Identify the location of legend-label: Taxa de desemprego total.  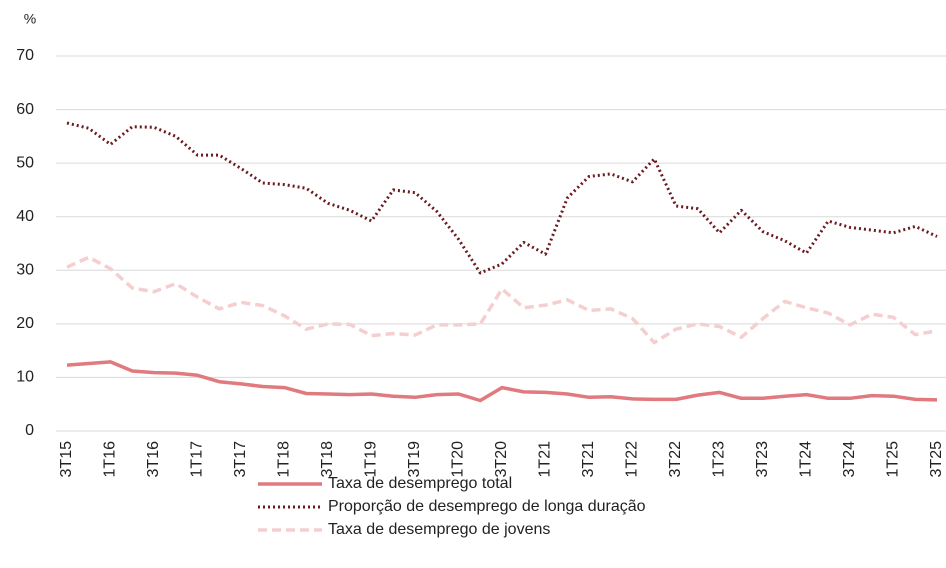
(420, 483).